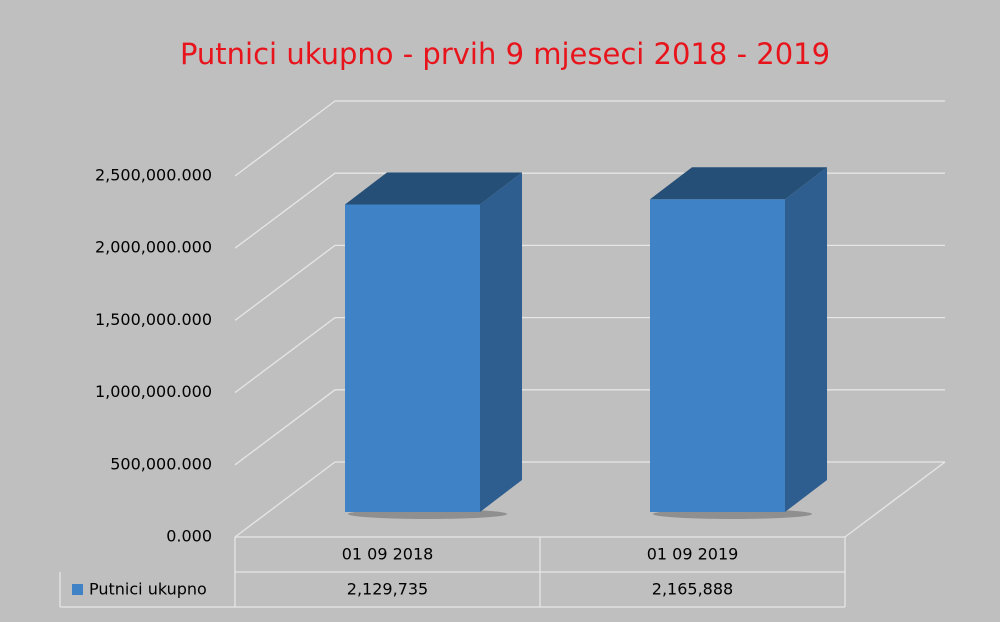  I want to click on x-tick-label: 01 09 2019, so click(693, 554).